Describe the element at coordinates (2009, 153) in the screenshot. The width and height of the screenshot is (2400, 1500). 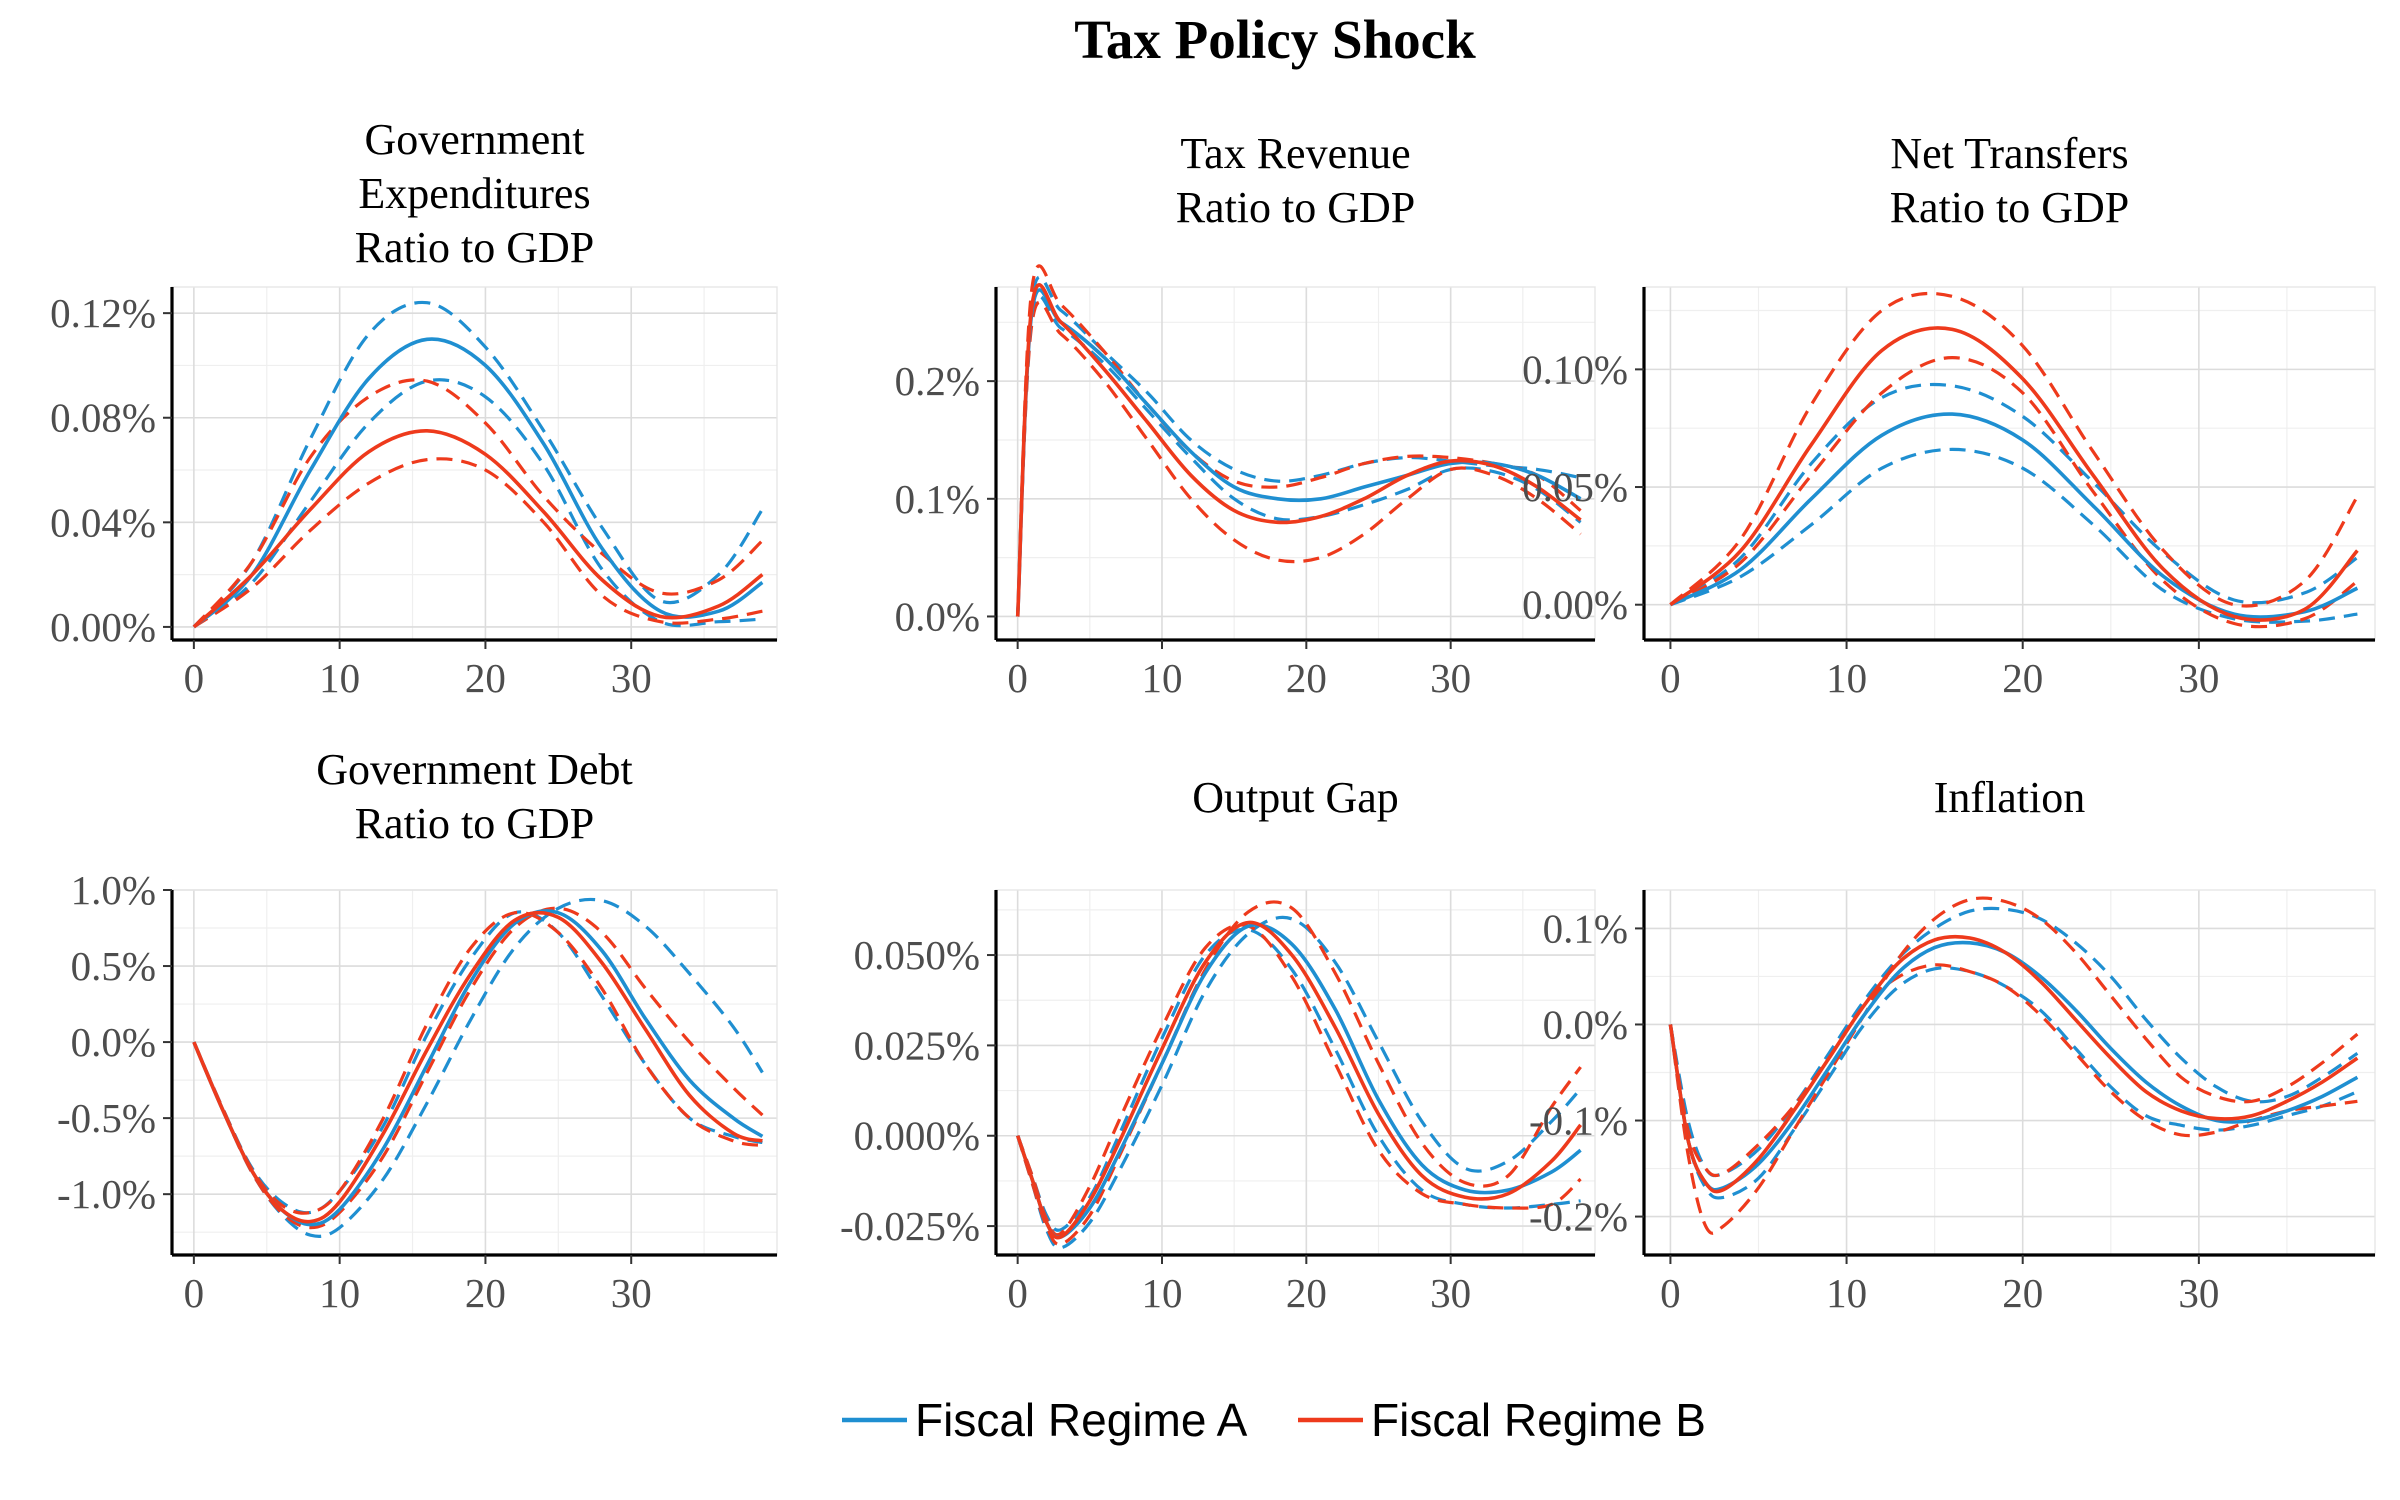
I see `panel-title-line: Net Transfers` at that location.